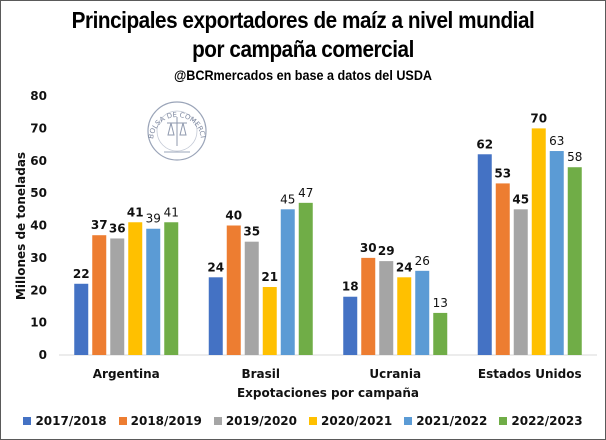 The width and height of the screenshot is (606, 440). What do you see at coordinates (337, 374) in the screenshot?
I see `x-axis: Argentina Brasil Ucrania Estados Unidos` at bounding box center [337, 374].